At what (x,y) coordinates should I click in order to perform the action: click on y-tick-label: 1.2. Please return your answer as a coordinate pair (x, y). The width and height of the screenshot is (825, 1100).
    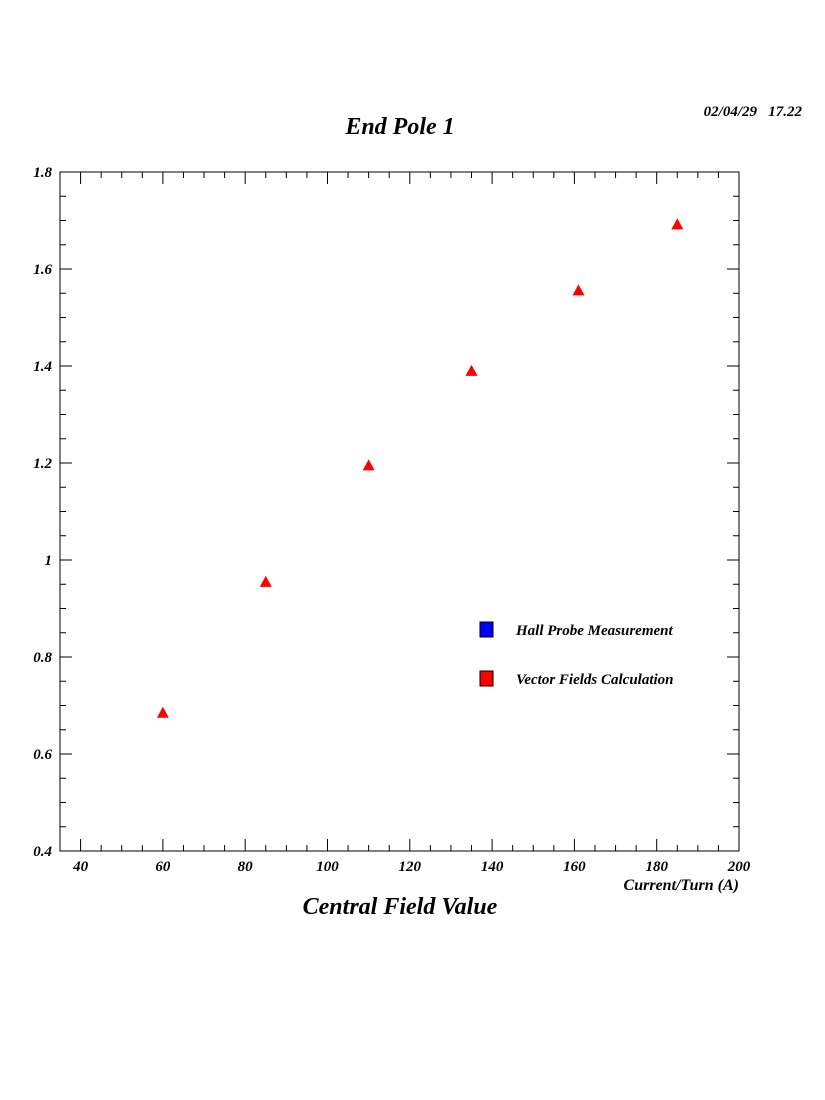
    Looking at the image, I should click on (42, 464).